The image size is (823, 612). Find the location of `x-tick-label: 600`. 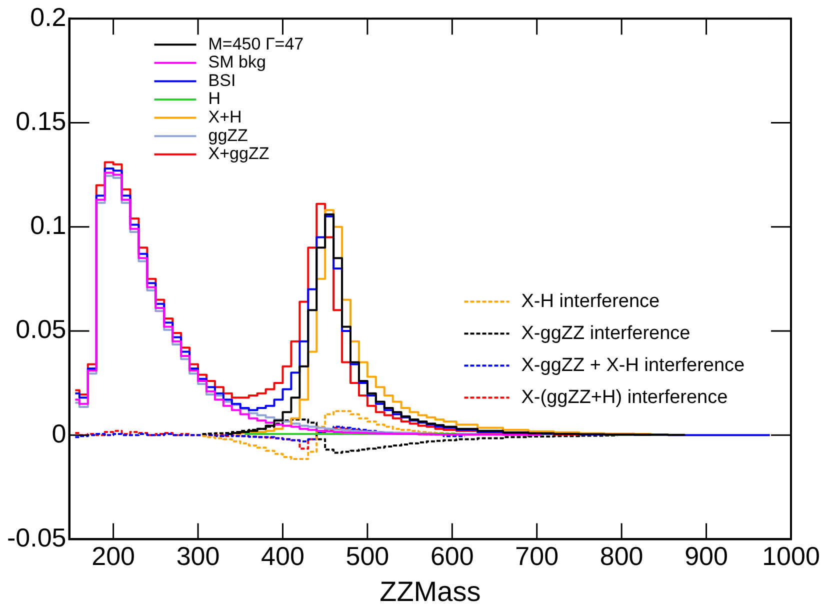

x-tick-label: 600 is located at coordinates (452, 555).